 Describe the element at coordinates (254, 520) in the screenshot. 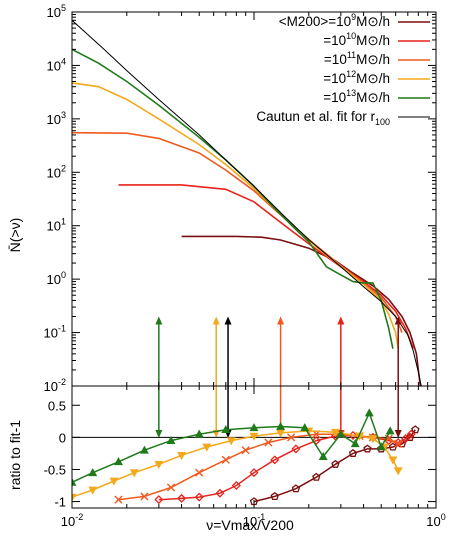

I see `x-tick-label-1: 10⁻¹` at that location.